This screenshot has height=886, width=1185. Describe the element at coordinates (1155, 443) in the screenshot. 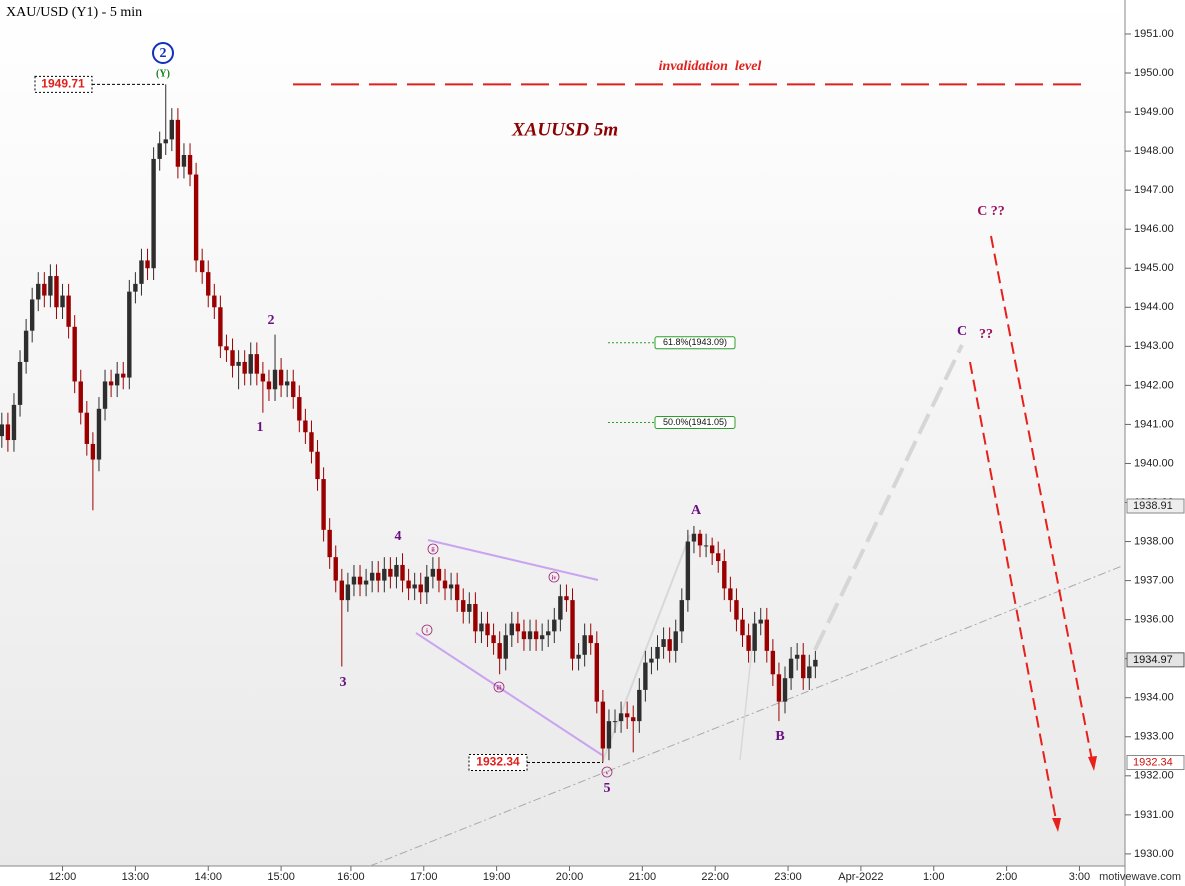

I see `y-axis-background` at that location.